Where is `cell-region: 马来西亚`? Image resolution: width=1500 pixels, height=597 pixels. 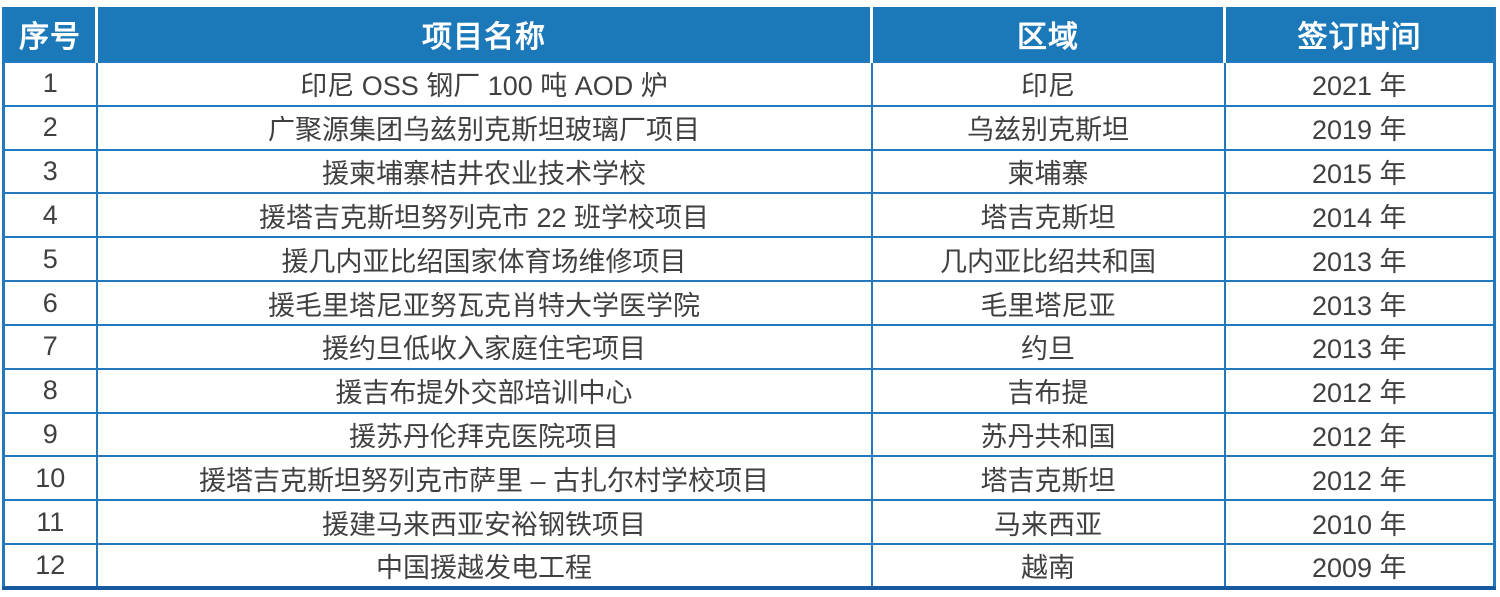 cell-region: 马来西亚 is located at coordinates (1048, 522).